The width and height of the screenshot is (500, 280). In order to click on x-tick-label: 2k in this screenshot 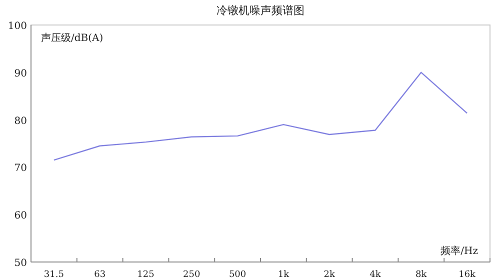, I will do `click(330, 275)`.